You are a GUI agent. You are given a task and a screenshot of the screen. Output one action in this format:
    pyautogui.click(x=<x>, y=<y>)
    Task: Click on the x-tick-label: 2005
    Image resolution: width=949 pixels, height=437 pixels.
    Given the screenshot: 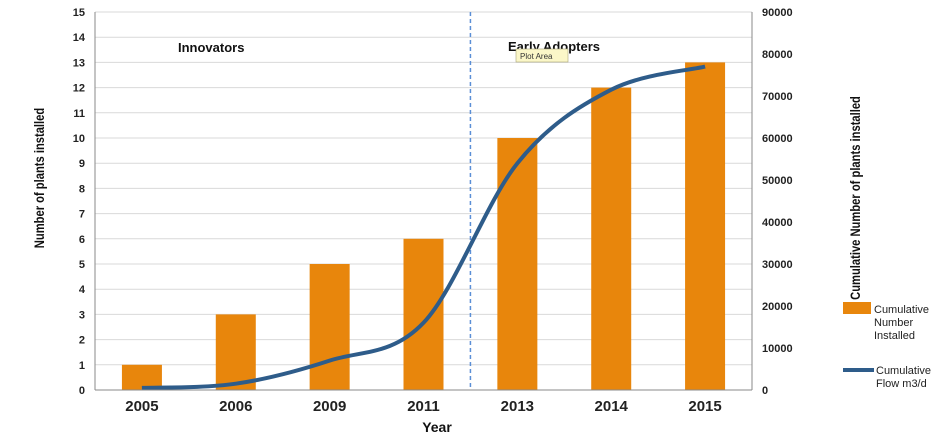 What is the action you would take?
    pyautogui.click(x=141, y=406)
    